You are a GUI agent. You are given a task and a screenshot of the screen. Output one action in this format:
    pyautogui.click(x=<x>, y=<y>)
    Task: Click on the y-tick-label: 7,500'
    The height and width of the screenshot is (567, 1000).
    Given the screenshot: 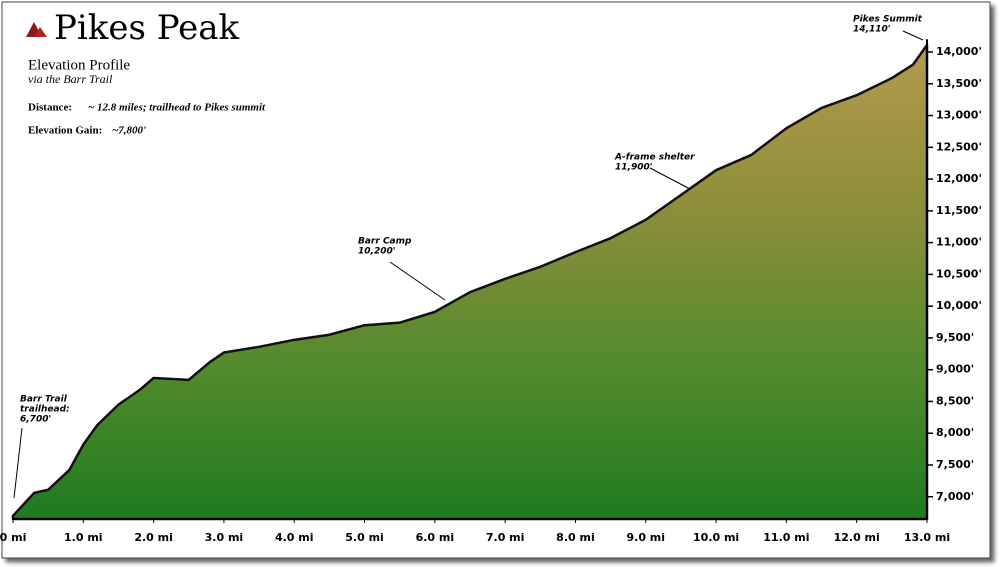 What is the action you would take?
    pyautogui.click(x=955, y=464)
    